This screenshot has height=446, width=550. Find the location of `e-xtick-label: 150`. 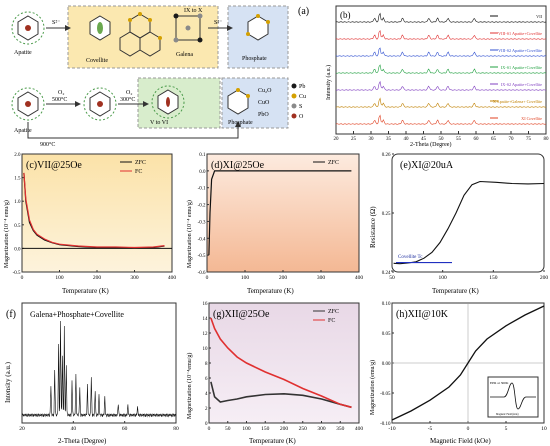

e-xtick-label: 150 is located at coordinates (493, 278).